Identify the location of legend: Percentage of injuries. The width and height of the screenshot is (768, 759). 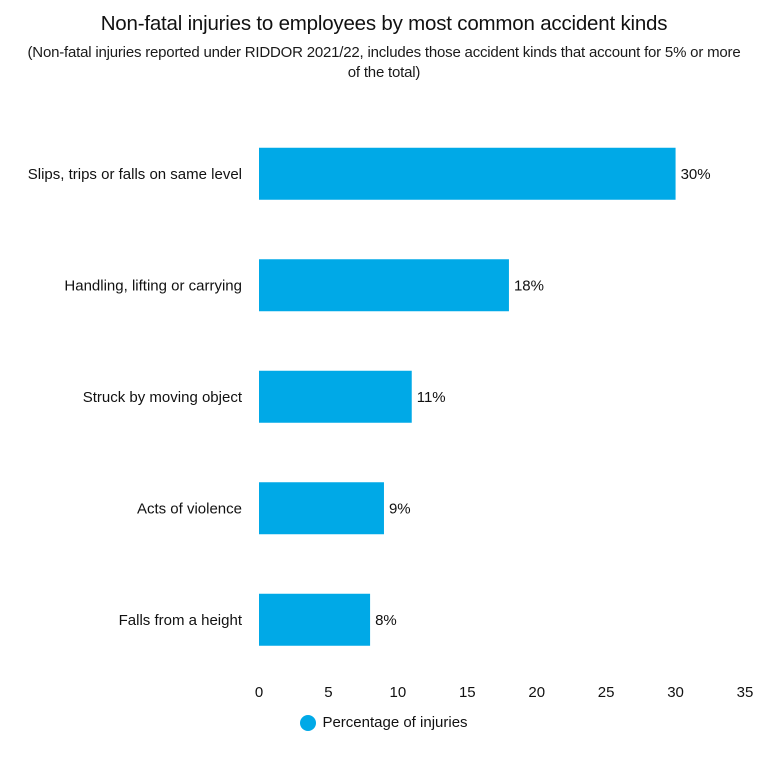
(384, 722).